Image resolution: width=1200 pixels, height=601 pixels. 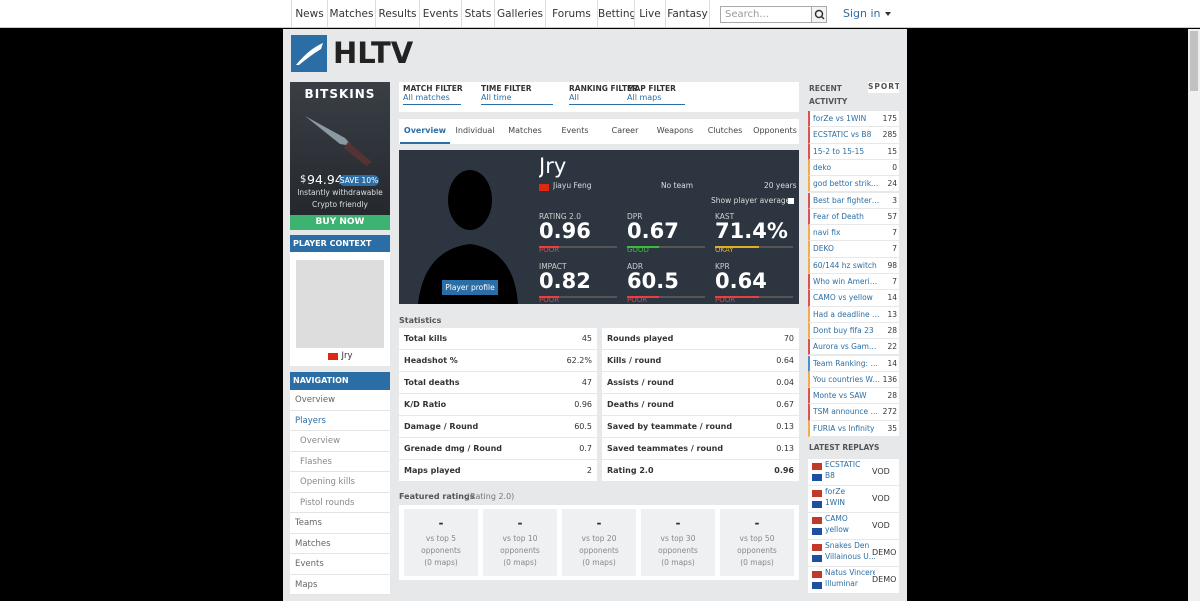 I want to click on logo-text: HLTV, so click(x=373, y=53).